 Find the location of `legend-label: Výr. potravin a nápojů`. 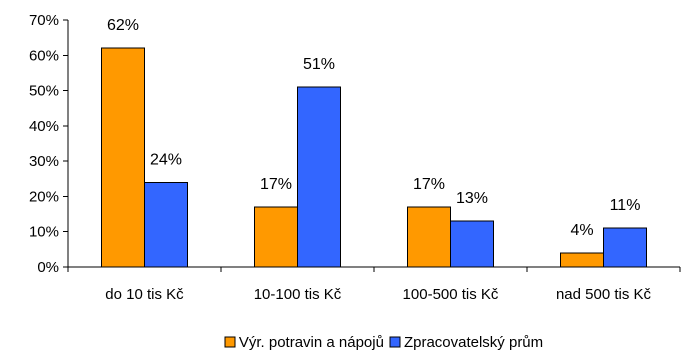

legend-label: Výr. potravin a nápojů is located at coordinates (311, 342).